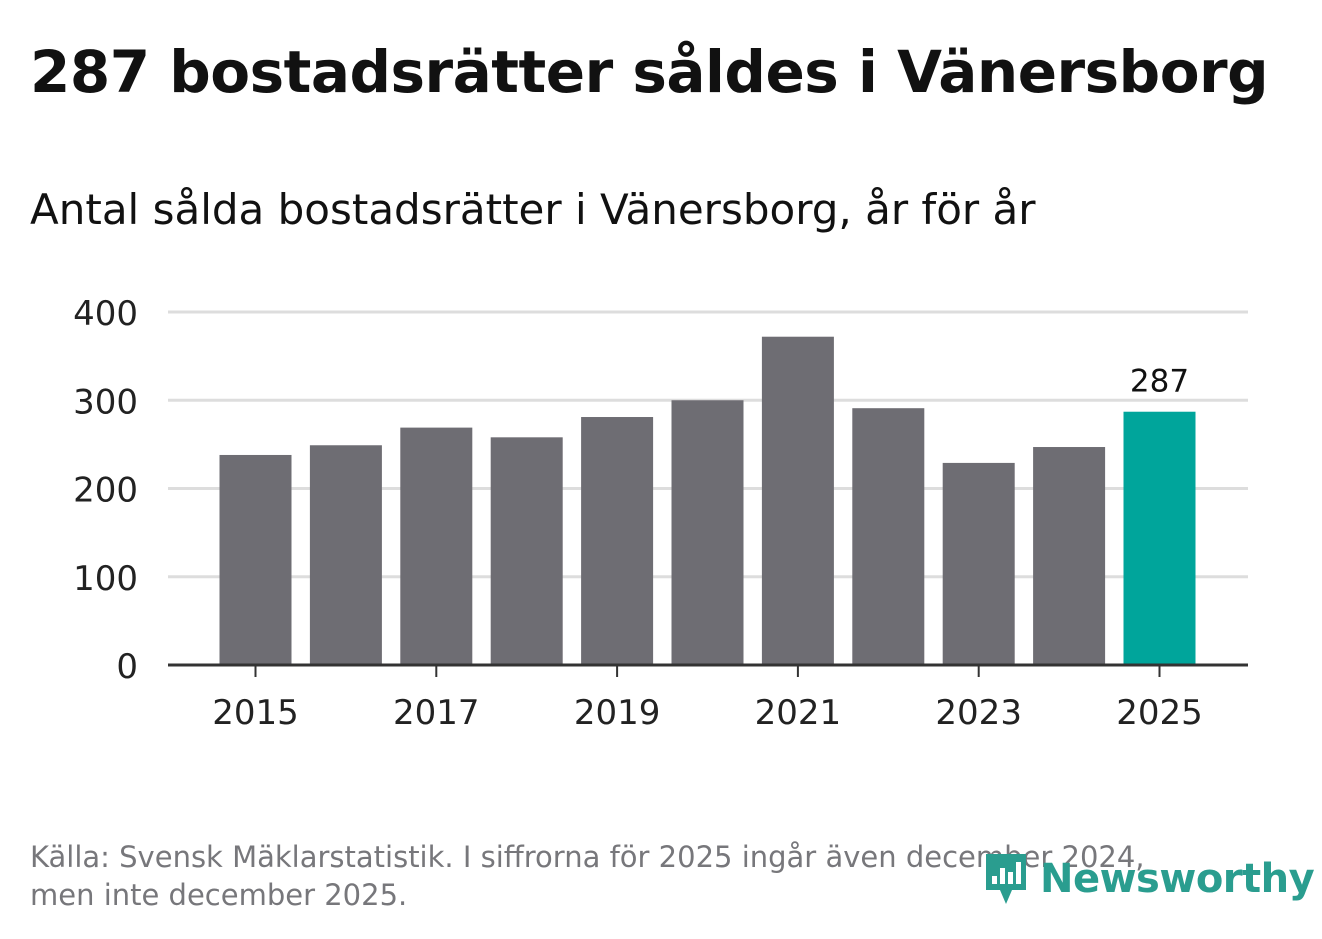 The height and width of the screenshot is (939, 1322). Describe the element at coordinates (436, 713) in the screenshot. I see `x-tick-label-2017: 2017` at that location.